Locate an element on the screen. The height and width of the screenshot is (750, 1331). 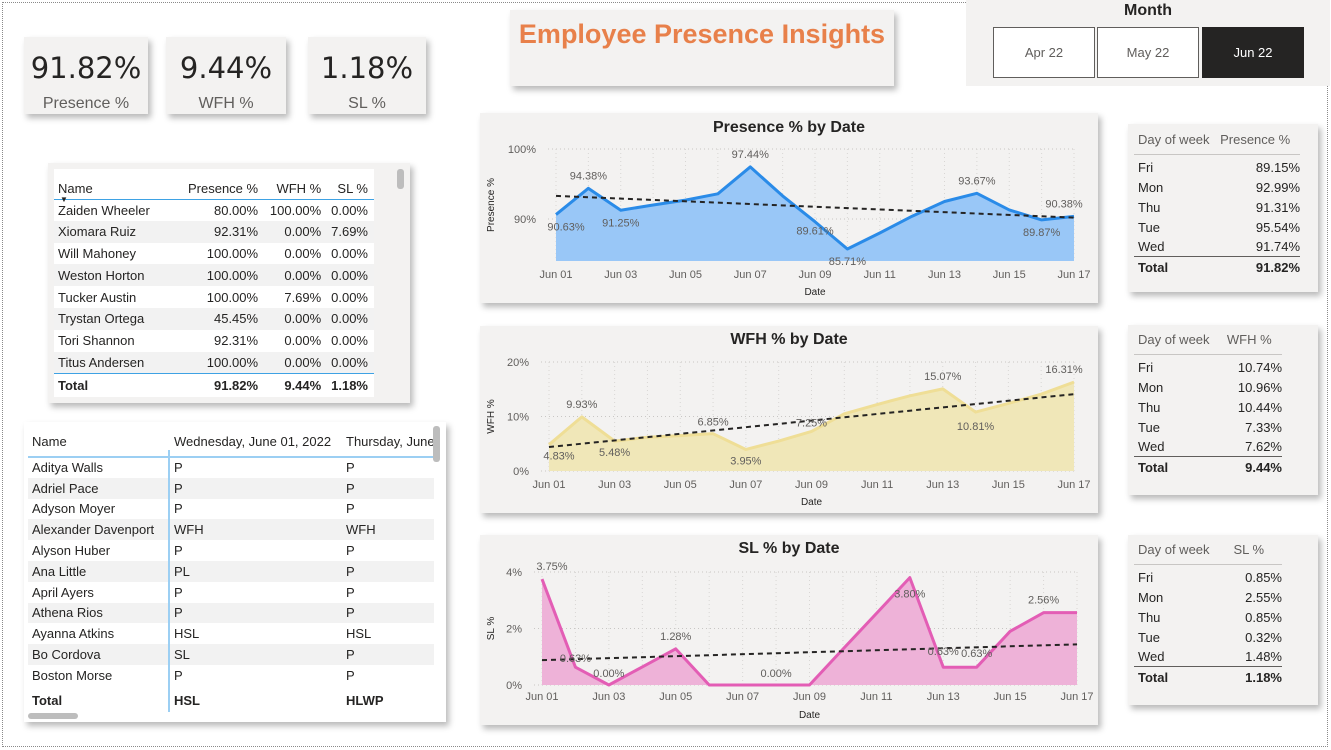
table-row: Trystan Ortega 45.45% 0.00% 0.00% is located at coordinates (214, 318).